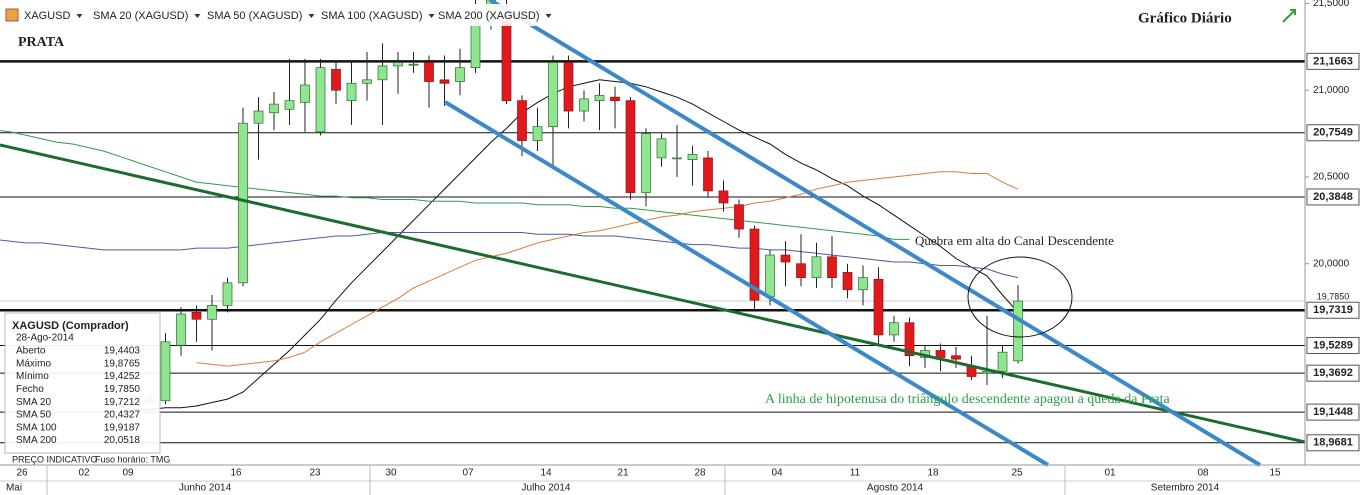 The height and width of the screenshot is (495, 1360). What do you see at coordinates (895, 488) in the screenshot?
I see `month-label: Agosto 2014` at bounding box center [895, 488].